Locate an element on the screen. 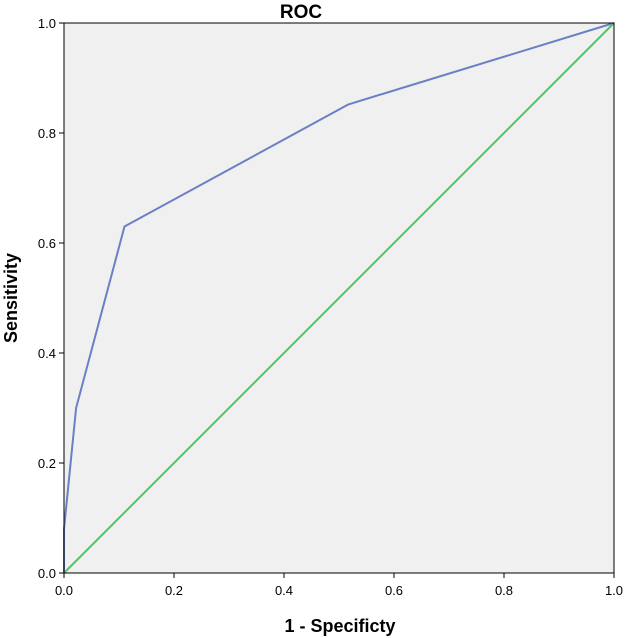 The image size is (625, 638). x-axis-label: 1 - Specificty is located at coordinates (339, 626).